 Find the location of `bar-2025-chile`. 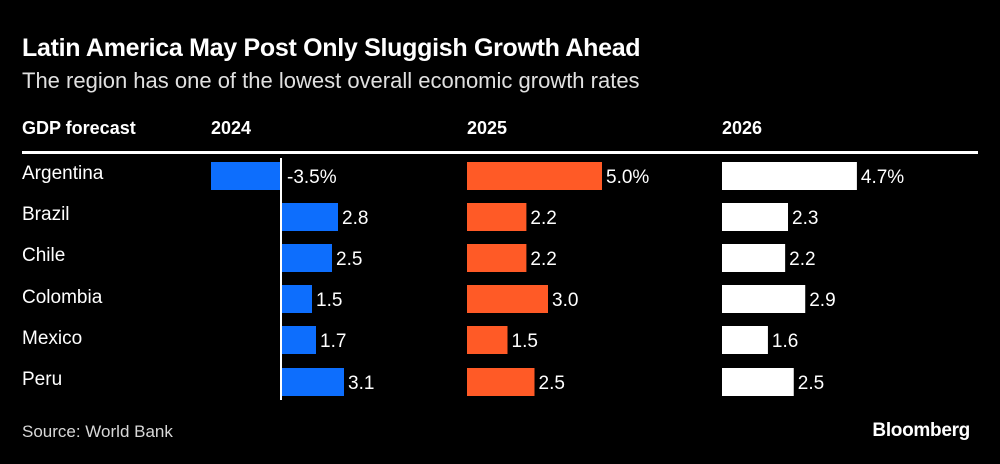

bar-2025-chile is located at coordinates (497, 258).